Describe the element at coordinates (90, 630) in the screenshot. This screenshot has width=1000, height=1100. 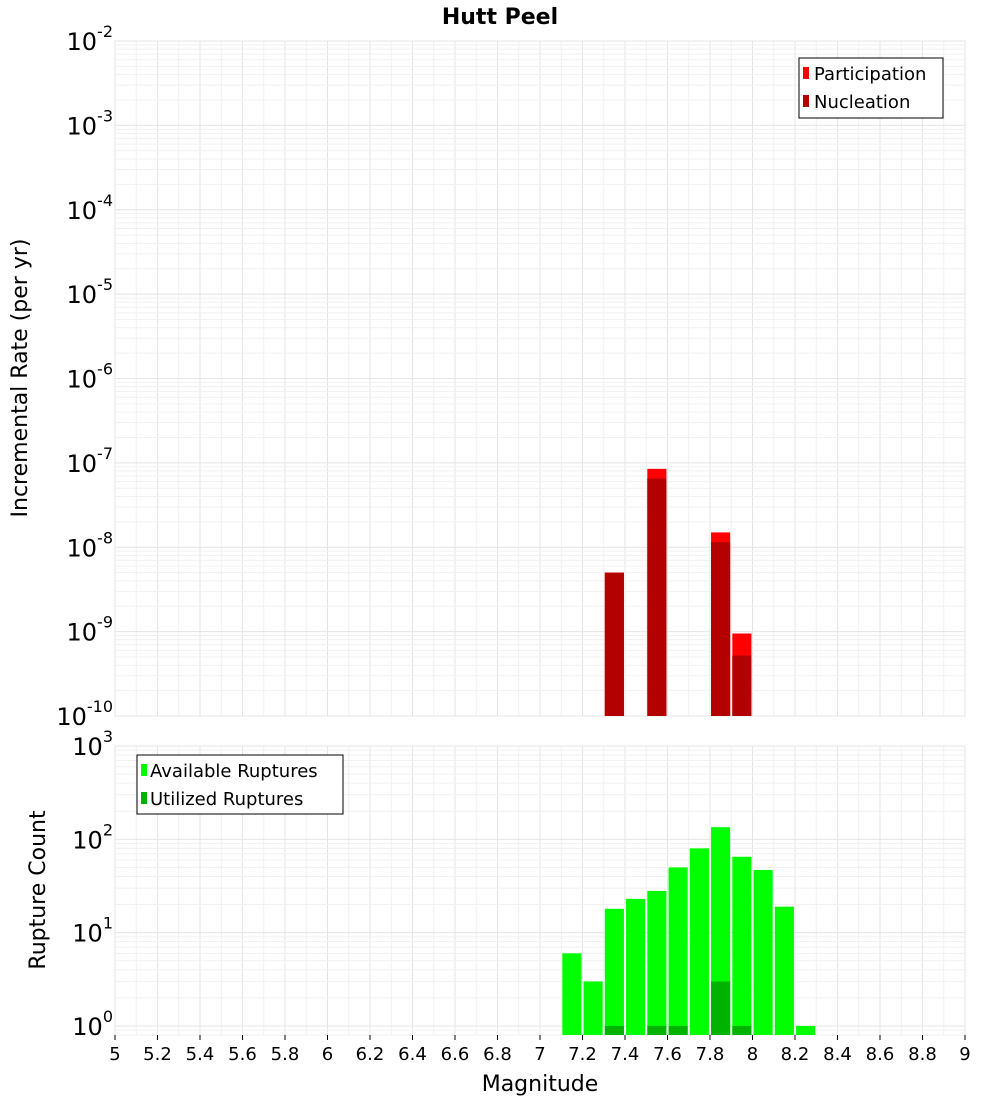
I see `y-tick-label: 10⁻⁹` at that location.